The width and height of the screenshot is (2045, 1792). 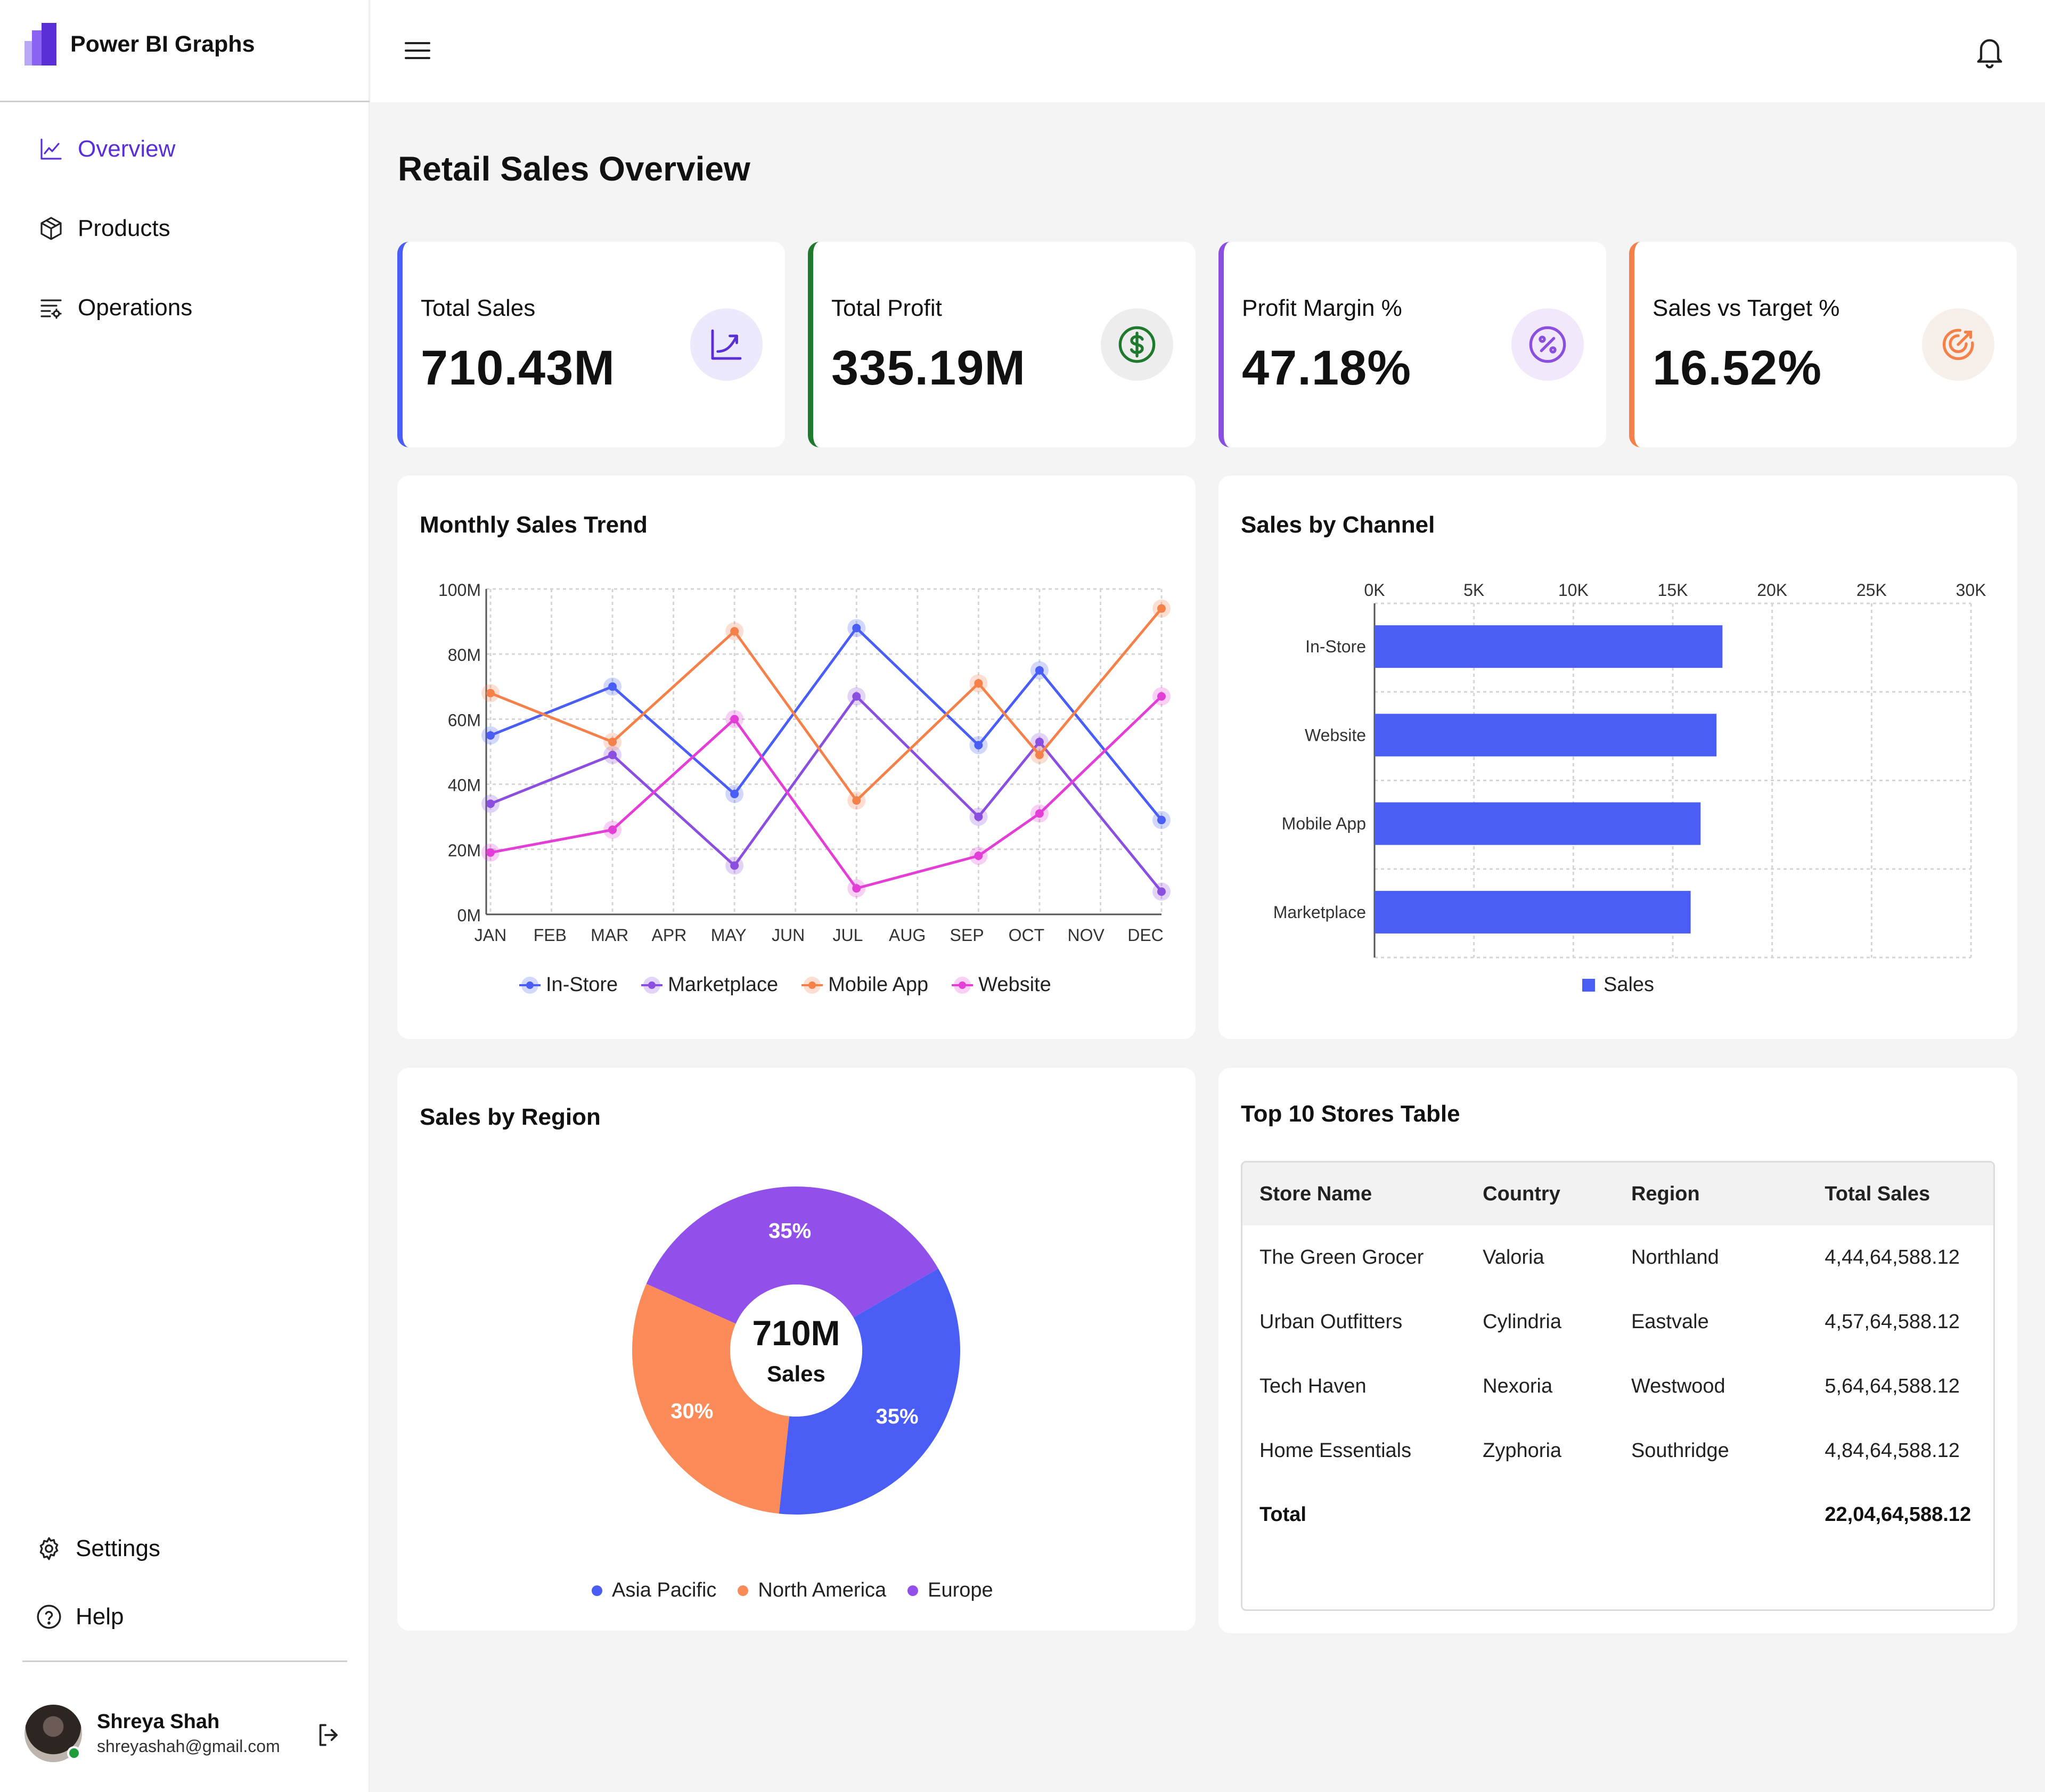 What do you see at coordinates (1324, 824) in the screenshot?
I see `y-tick-label: Mobile App` at bounding box center [1324, 824].